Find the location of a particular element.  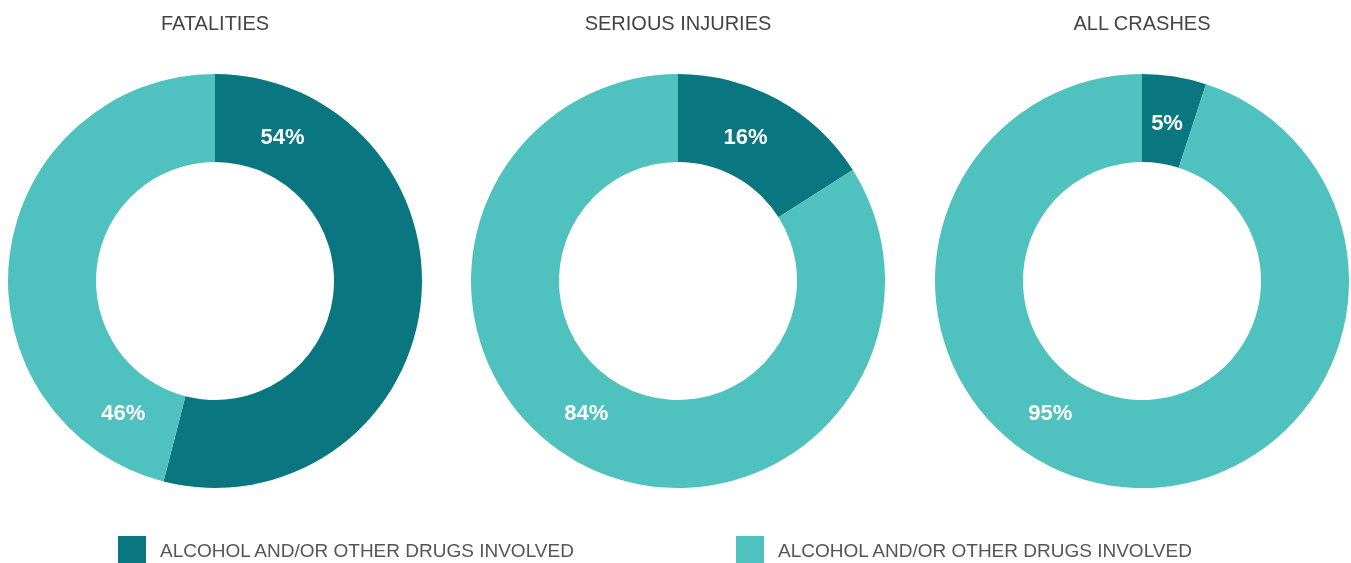

chart-title: SERIOUS INJURIES is located at coordinates (678, 23).